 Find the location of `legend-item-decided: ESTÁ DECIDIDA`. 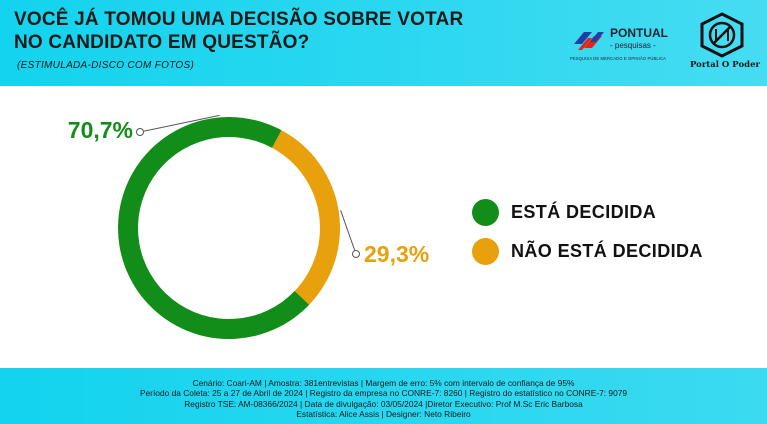

legend-item-decided: ESTÁ DECIDIDA is located at coordinates (617, 212).